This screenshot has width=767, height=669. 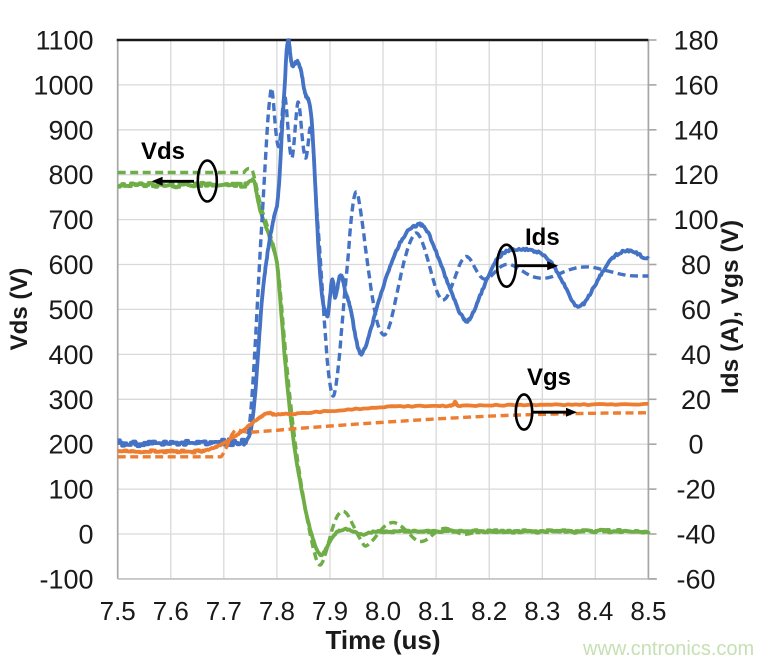 What do you see at coordinates (63, 85) in the screenshot?
I see `svg-text: 1000` at bounding box center [63, 85].